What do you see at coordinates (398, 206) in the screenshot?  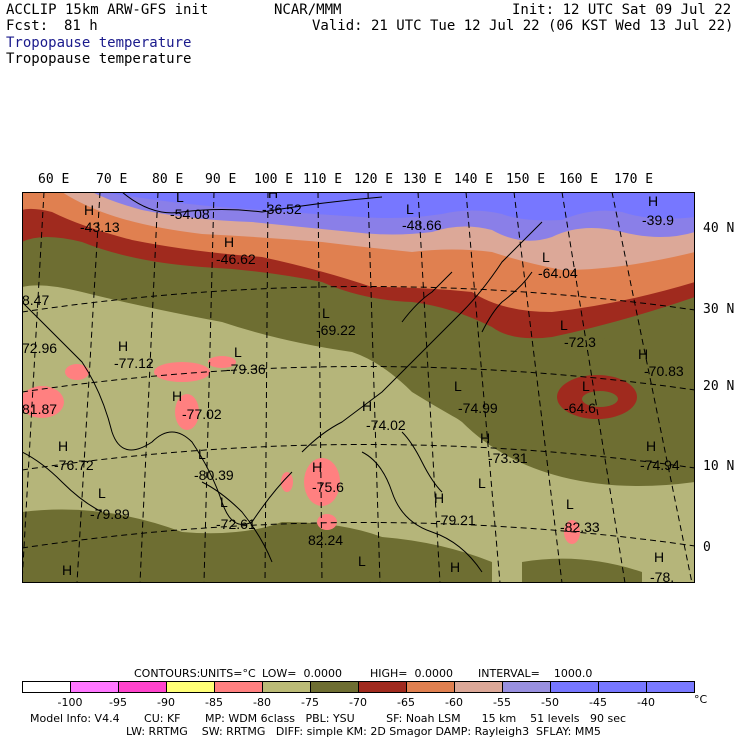 I see `band-blue` at bounding box center [398, 206].